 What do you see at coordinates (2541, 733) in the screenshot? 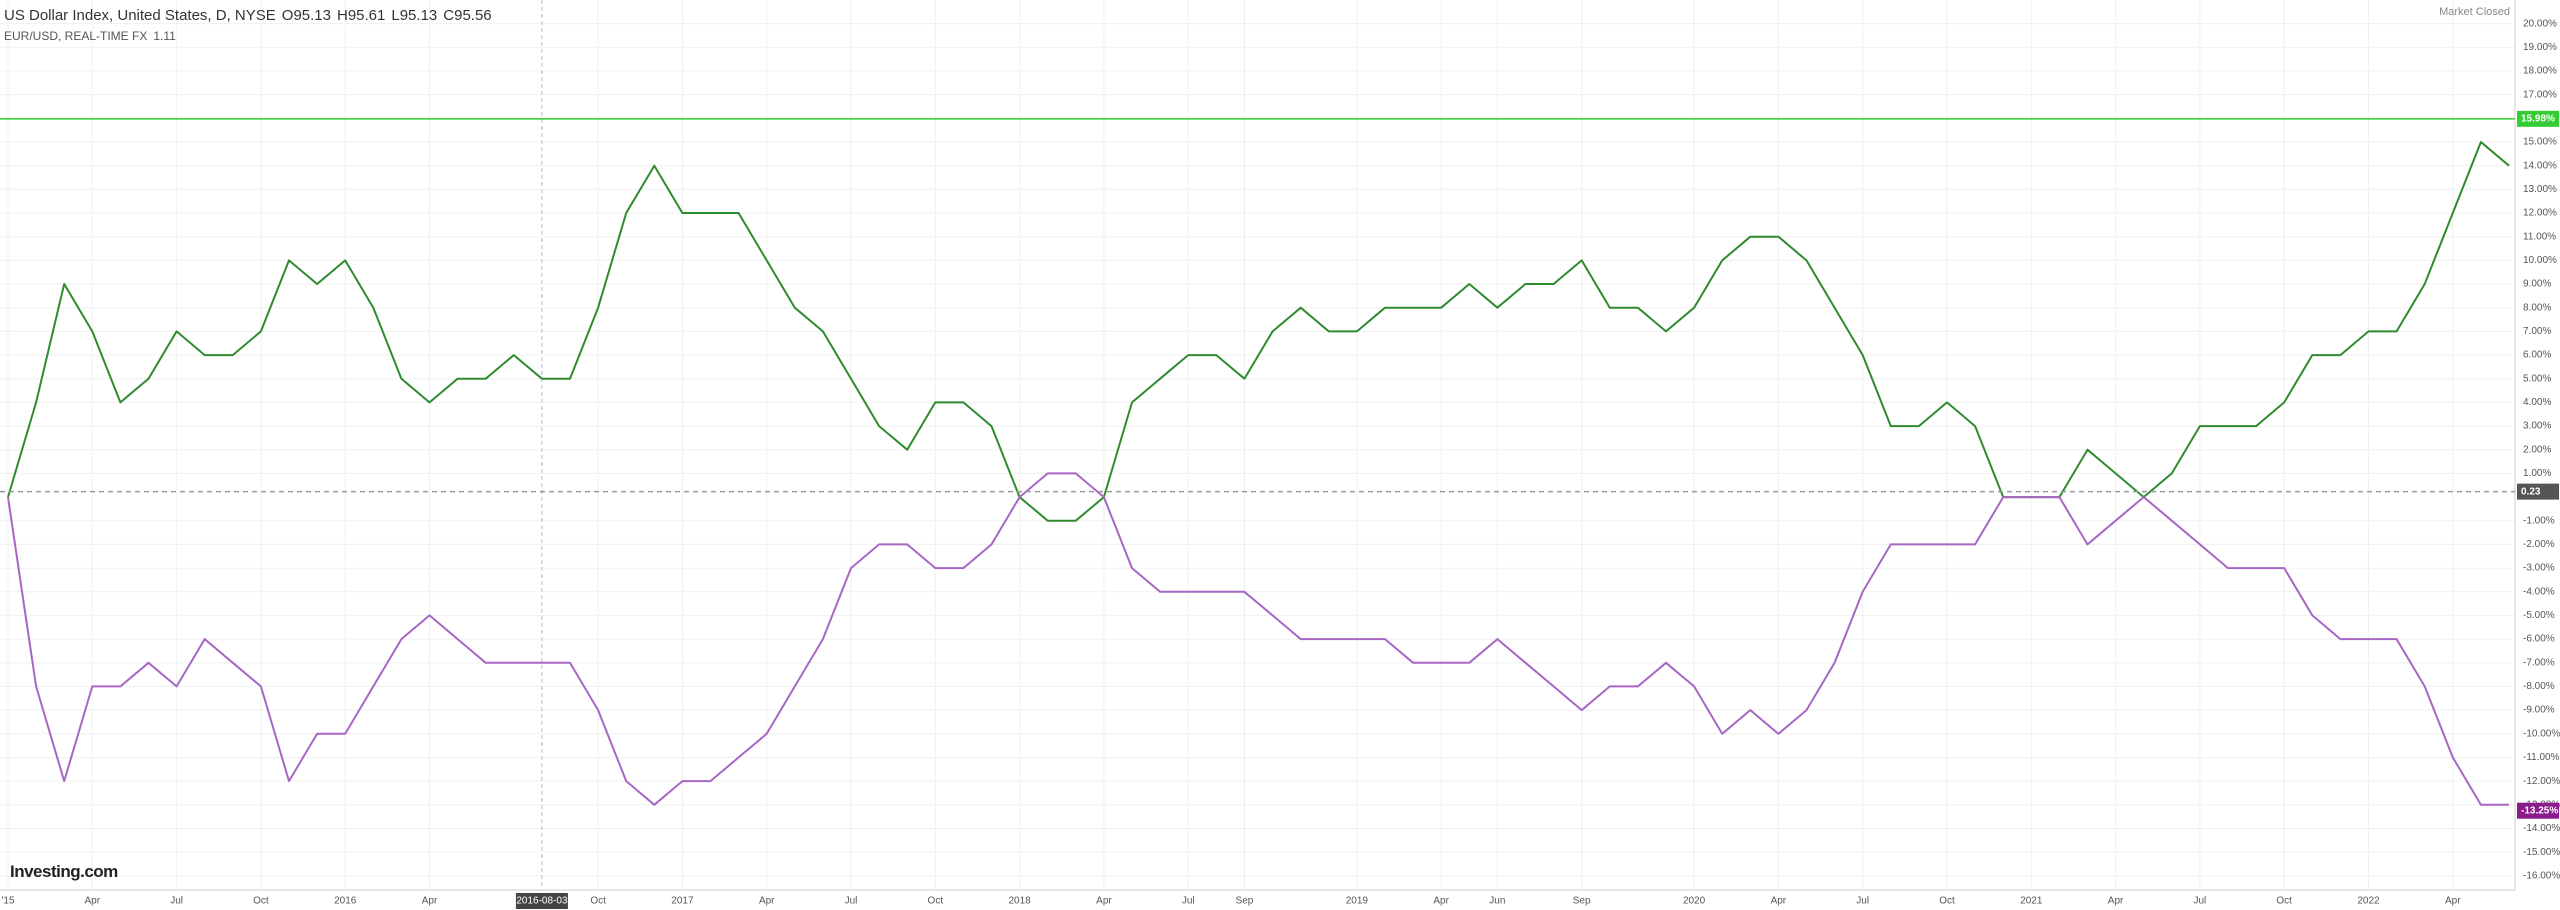
I see `y-tick-label: -10.00%` at bounding box center [2541, 733].